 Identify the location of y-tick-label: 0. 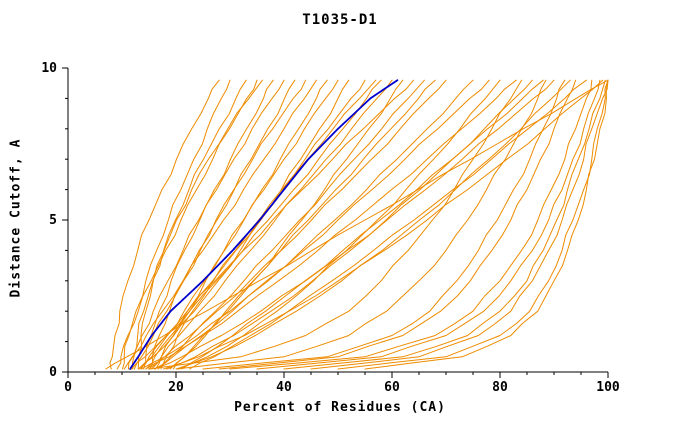
(53, 372).